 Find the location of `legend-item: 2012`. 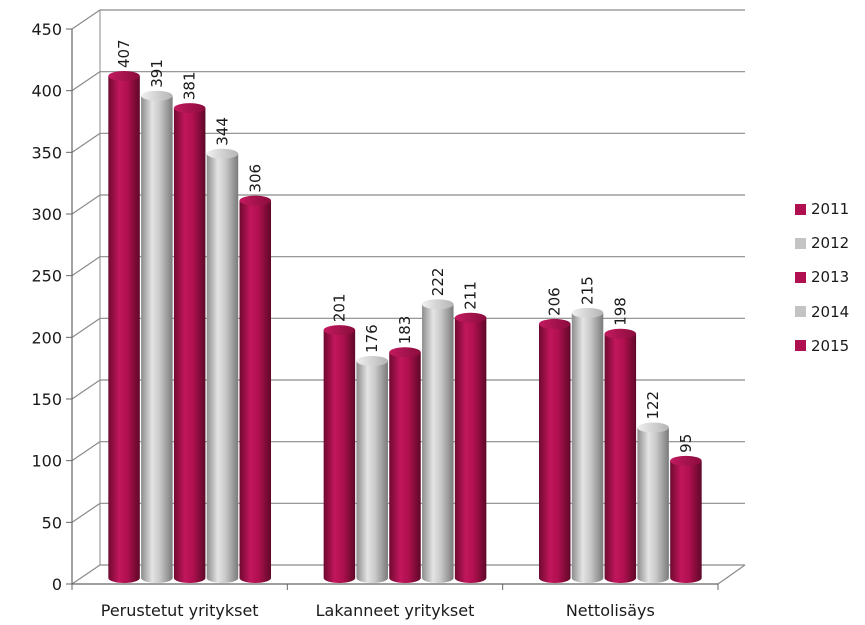

legend-item: 2012 is located at coordinates (830, 243).